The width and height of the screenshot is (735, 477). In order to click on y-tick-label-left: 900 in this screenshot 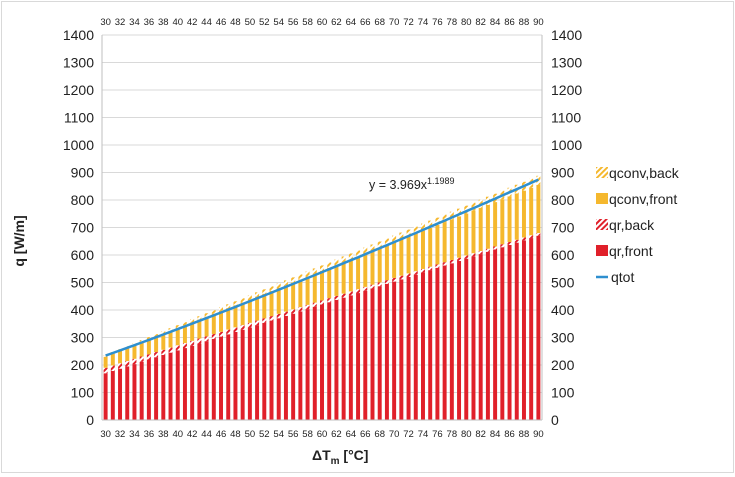, I will do `click(83, 173)`.